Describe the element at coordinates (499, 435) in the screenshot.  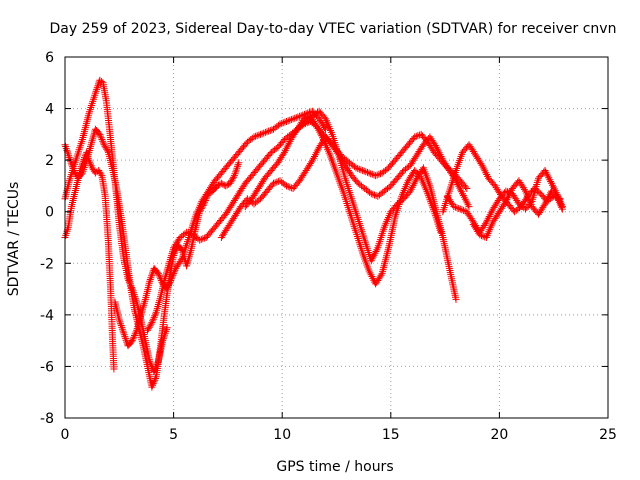
I see `x-tick-label: 20` at that location.